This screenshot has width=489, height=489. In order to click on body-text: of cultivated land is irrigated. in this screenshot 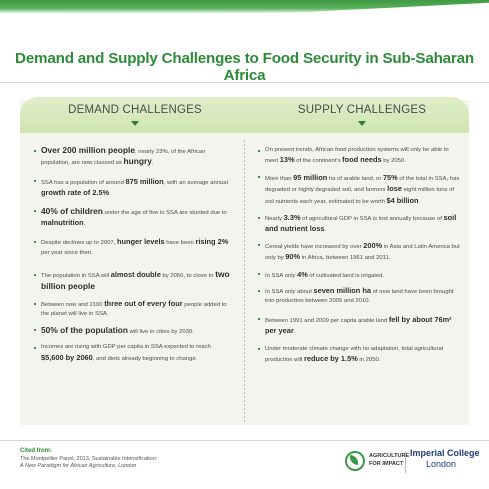, I will do `click(346, 275)`.